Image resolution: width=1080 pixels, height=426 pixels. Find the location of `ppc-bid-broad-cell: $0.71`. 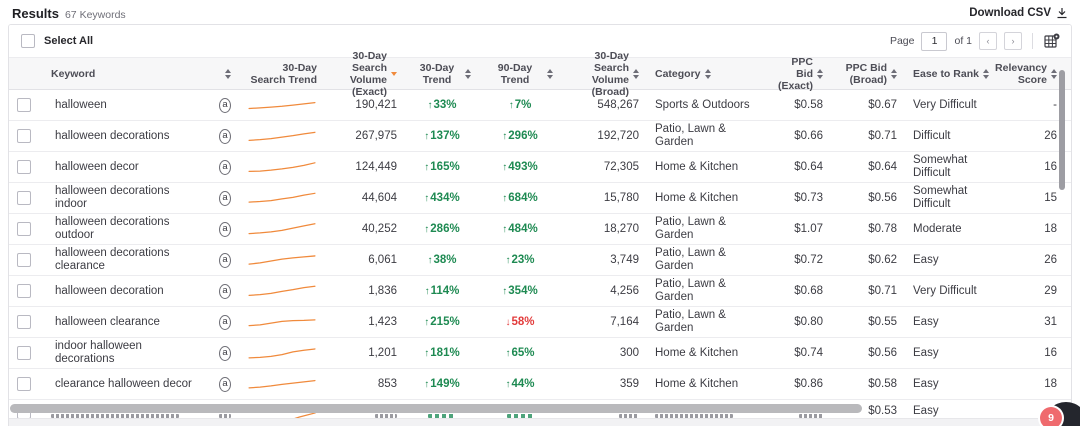

ppc-bid-broad-cell: $0.71 is located at coordinates (882, 290).